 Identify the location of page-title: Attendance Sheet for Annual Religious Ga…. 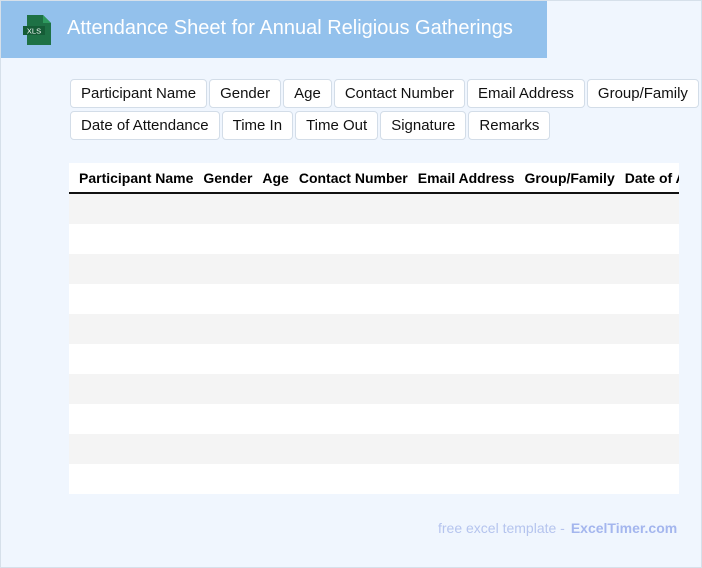
(290, 28).